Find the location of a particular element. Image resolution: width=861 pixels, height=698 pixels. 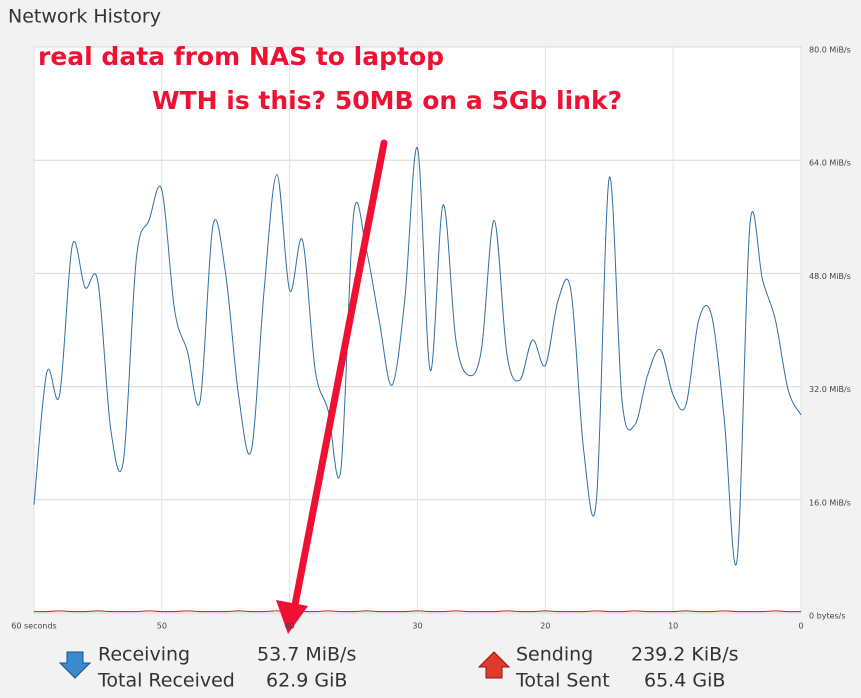

y-tick-label: 32.0 MiB/s is located at coordinates (830, 389).